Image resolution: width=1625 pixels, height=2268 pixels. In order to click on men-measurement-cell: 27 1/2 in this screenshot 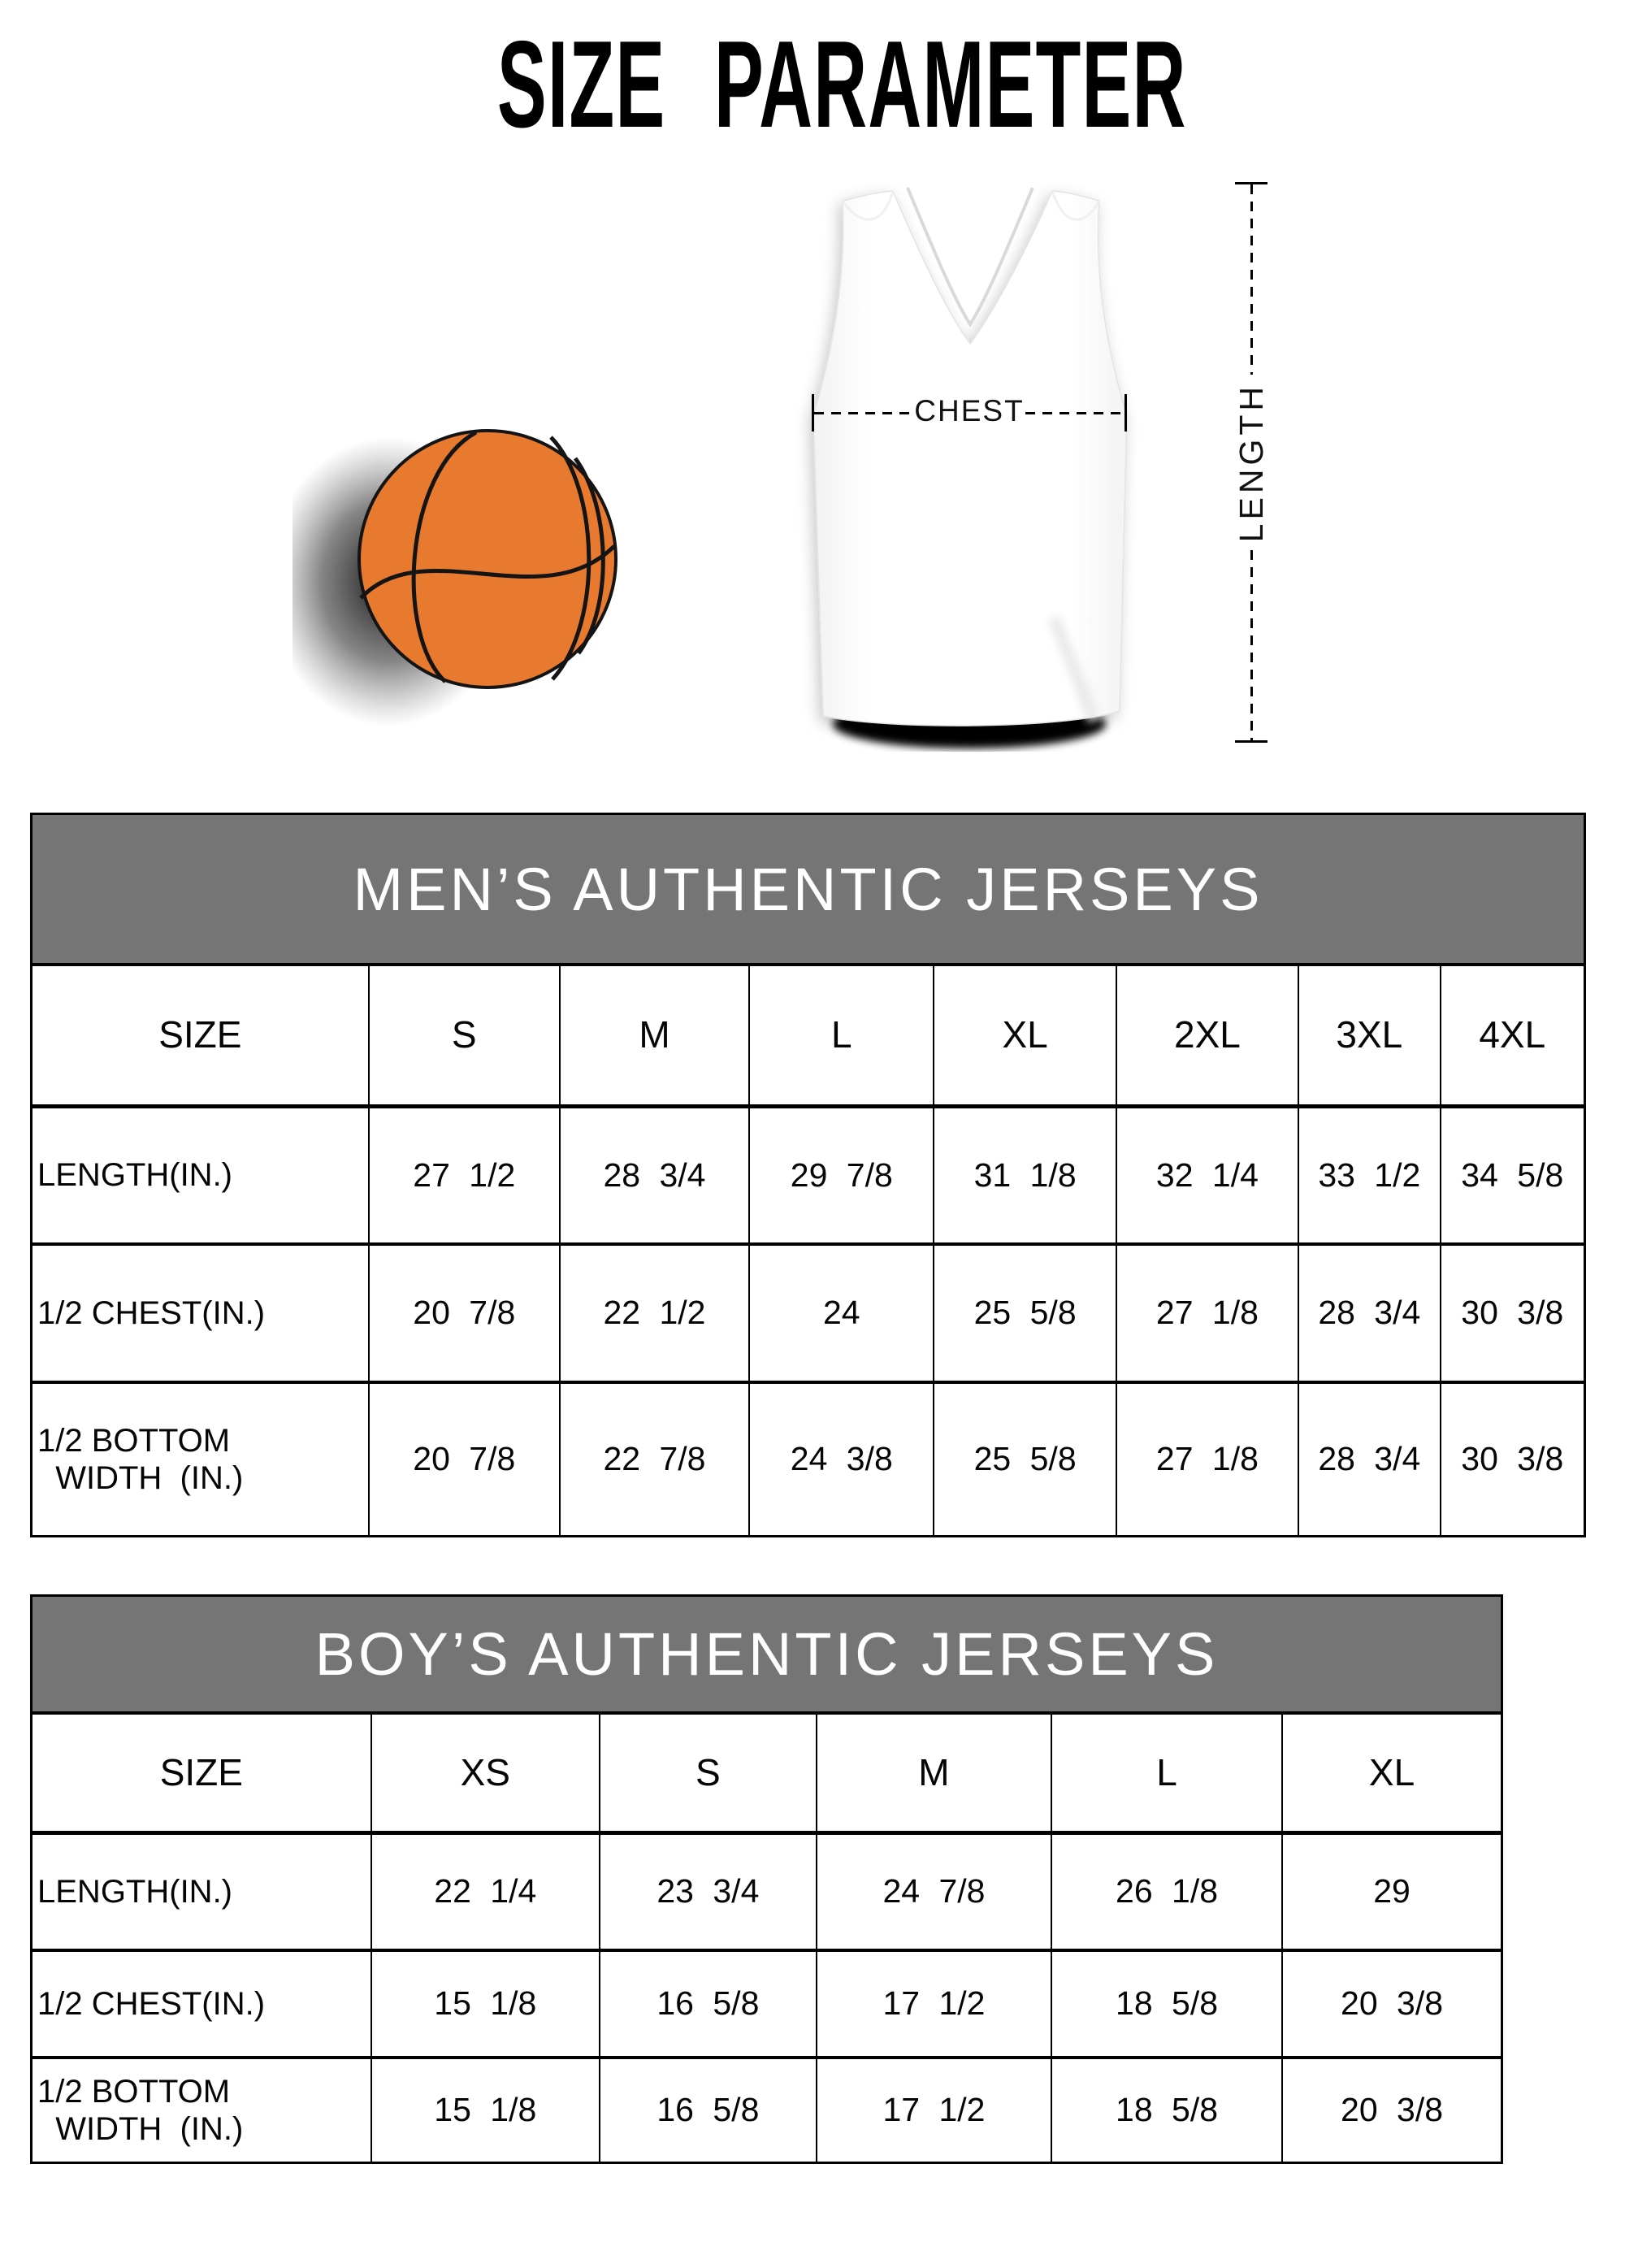, I will do `click(463, 1174)`.